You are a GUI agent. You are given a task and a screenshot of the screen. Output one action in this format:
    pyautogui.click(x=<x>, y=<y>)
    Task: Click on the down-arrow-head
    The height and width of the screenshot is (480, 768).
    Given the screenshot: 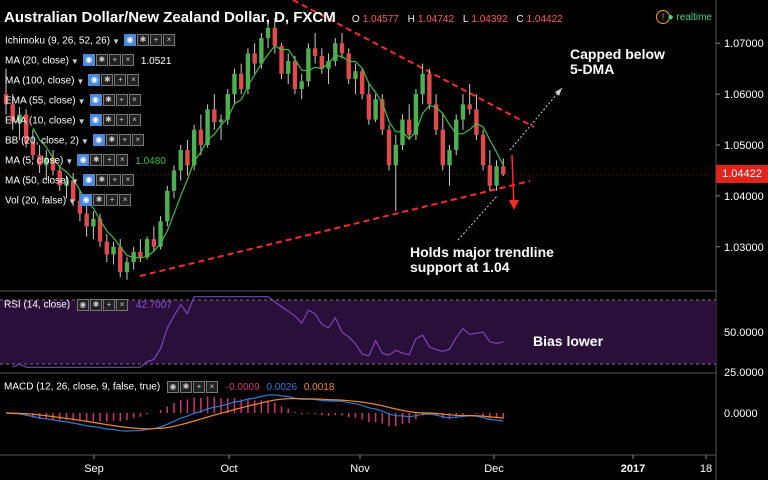 What is the action you would take?
    pyautogui.click(x=514, y=205)
    